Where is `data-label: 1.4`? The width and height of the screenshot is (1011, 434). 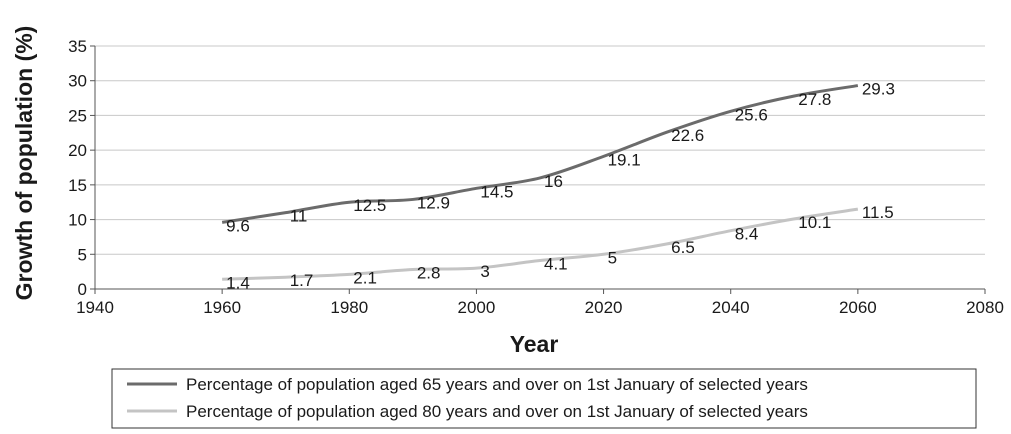 data-label: 1.4 is located at coordinates (238, 282).